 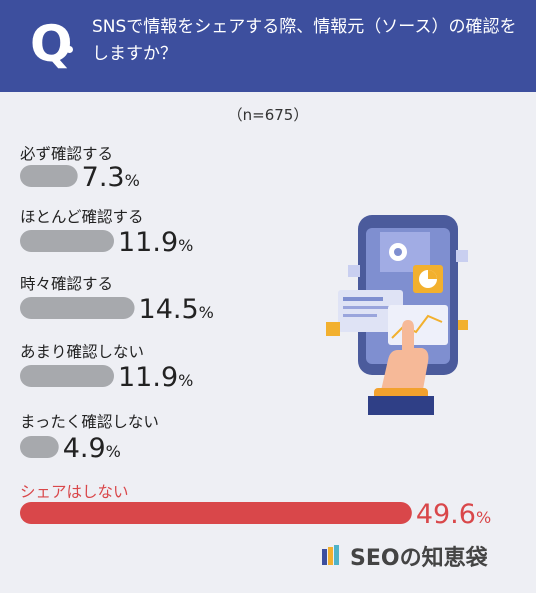 I want to click on category-label: 必ず確認する, so click(x=67, y=154).